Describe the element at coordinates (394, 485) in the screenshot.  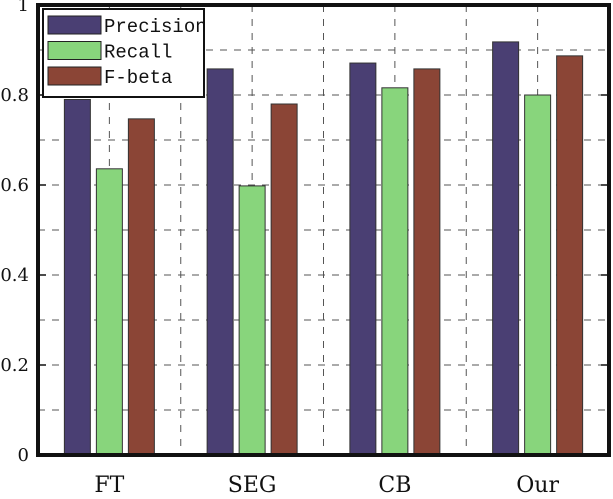
I see `x-tick-label: CB` at that location.